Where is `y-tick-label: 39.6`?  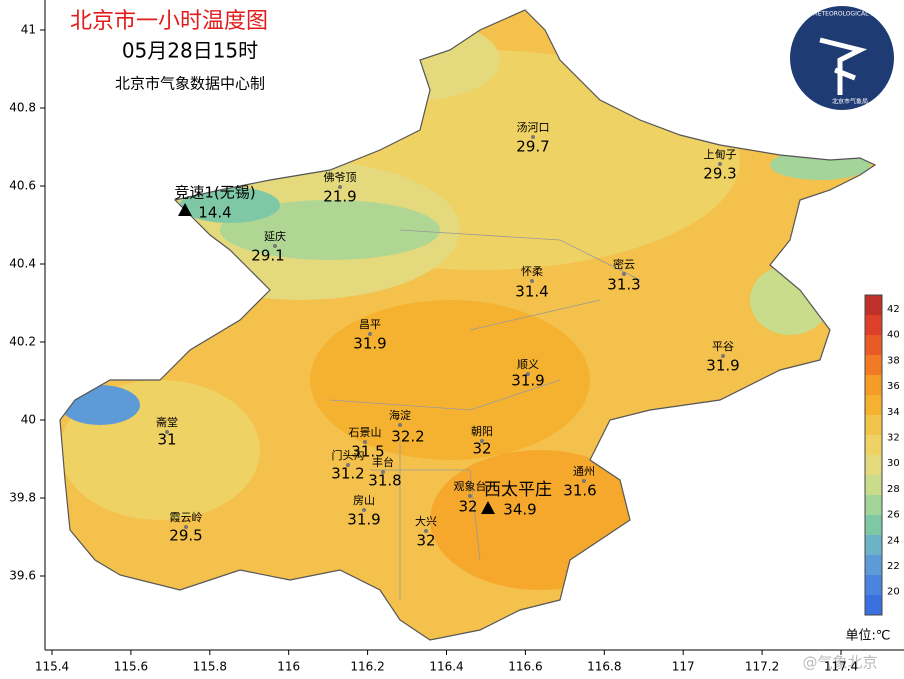 y-tick-label: 39.6 is located at coordinates (22, 576).